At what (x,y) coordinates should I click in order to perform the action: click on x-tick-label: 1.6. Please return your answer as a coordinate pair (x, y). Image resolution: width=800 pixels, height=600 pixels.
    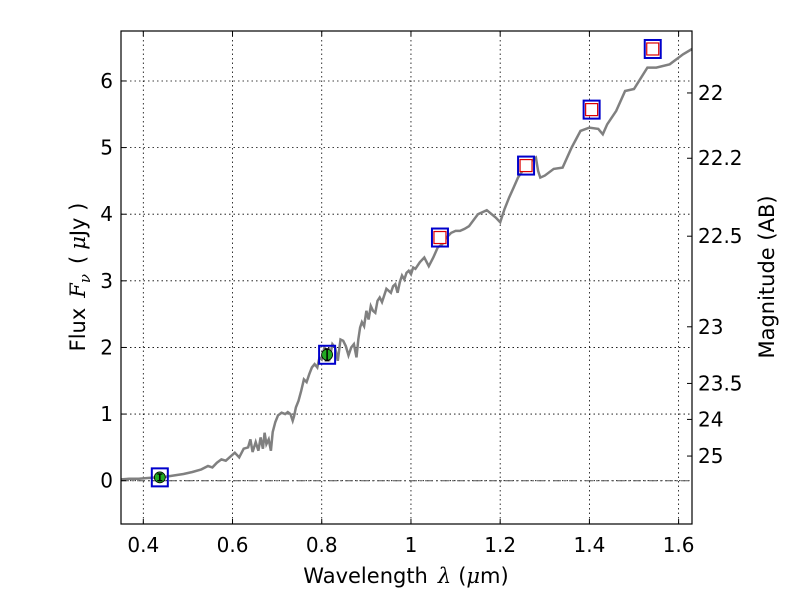
    Looking at the image, I should click on (679, 545).